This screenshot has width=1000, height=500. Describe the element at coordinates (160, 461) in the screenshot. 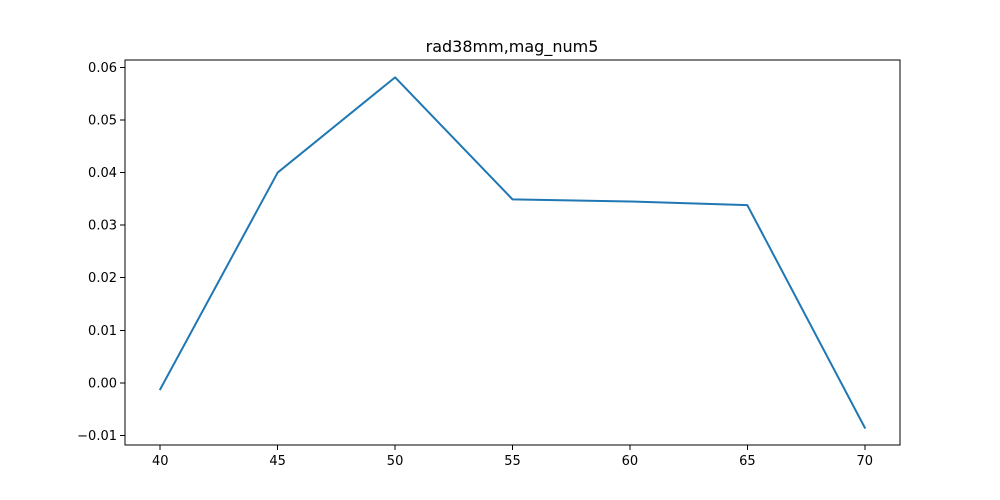

I see `x-tick-label: 40` at that location.